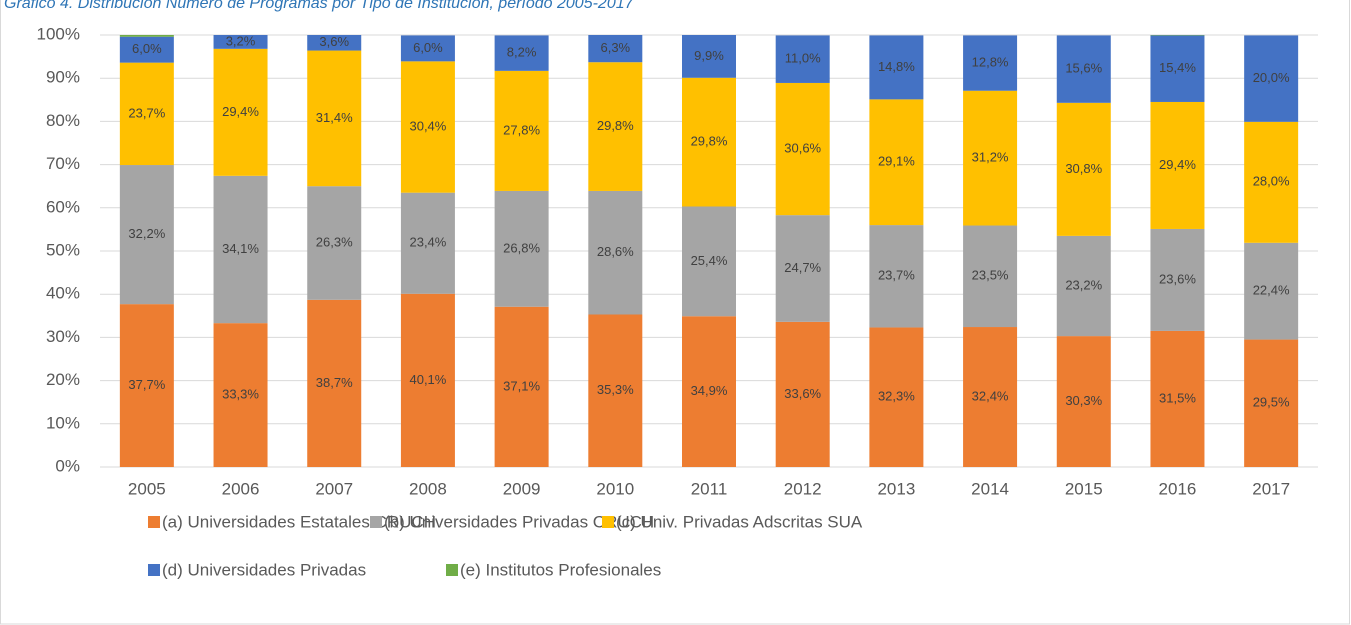 The image size is (1351, 625). What do you see at coordinates (67, 465) in the screenshot?
I see `y-tick-label: 0%` at bounding box center [67, 465].